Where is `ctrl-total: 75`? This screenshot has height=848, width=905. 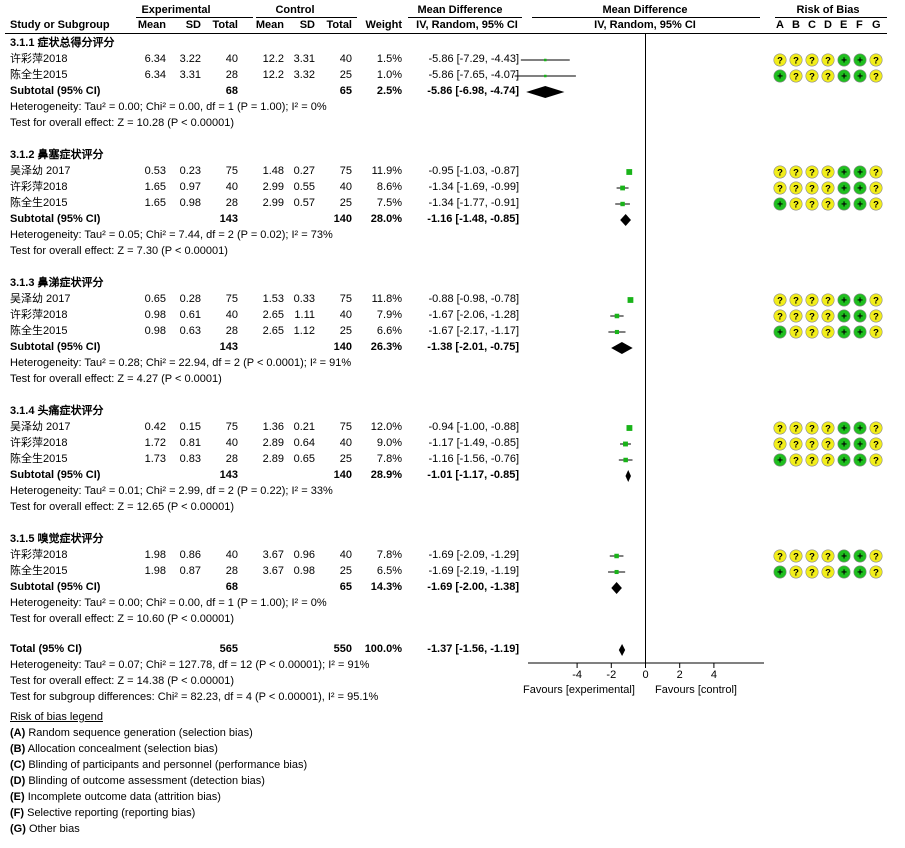
ctrl-total: 75 is located at coordinates (345, 171).